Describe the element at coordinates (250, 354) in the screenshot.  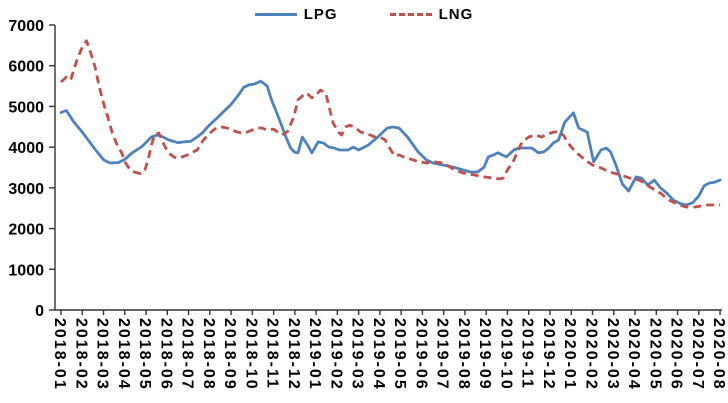
I see `x-axis-tick-label: 2018-10` at that location.